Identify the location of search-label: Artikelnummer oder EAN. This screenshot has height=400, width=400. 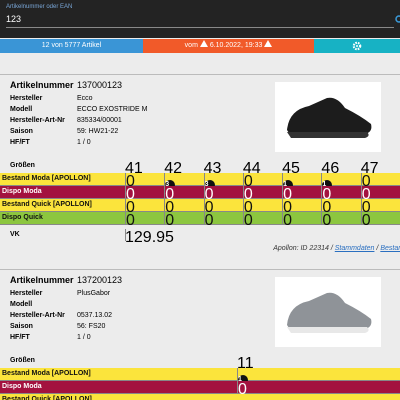
(39, 7).